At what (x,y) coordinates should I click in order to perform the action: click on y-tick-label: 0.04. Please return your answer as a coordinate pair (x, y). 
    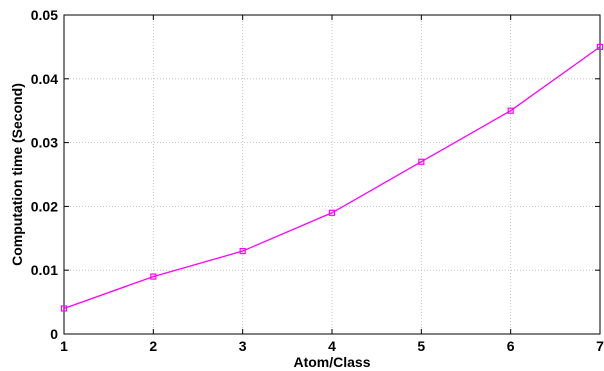
    Looking at the image, I should click on (44, 79).